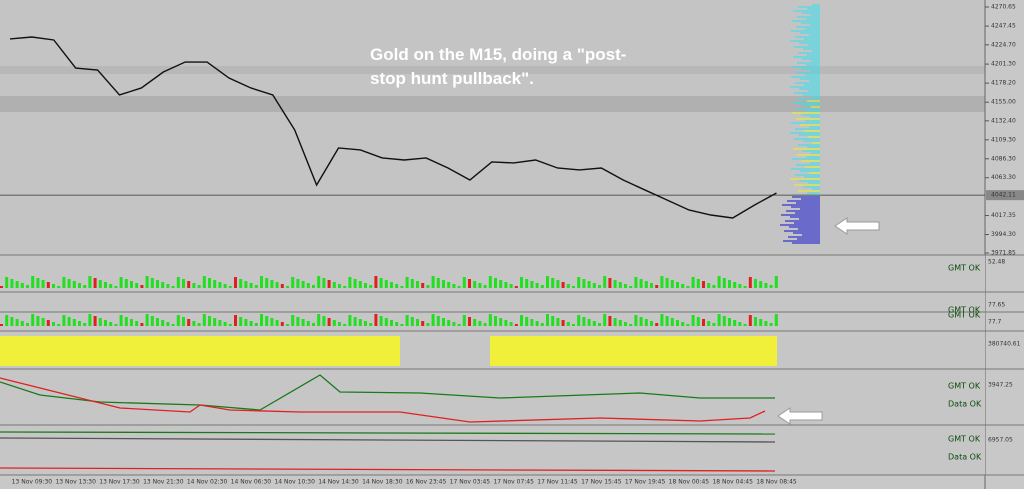 This screenshot has height=489, width=1024. Describe the element at coordinates (1004, 344) in the screenshot. I see `panel-axis-label: 380740.61` at that location.